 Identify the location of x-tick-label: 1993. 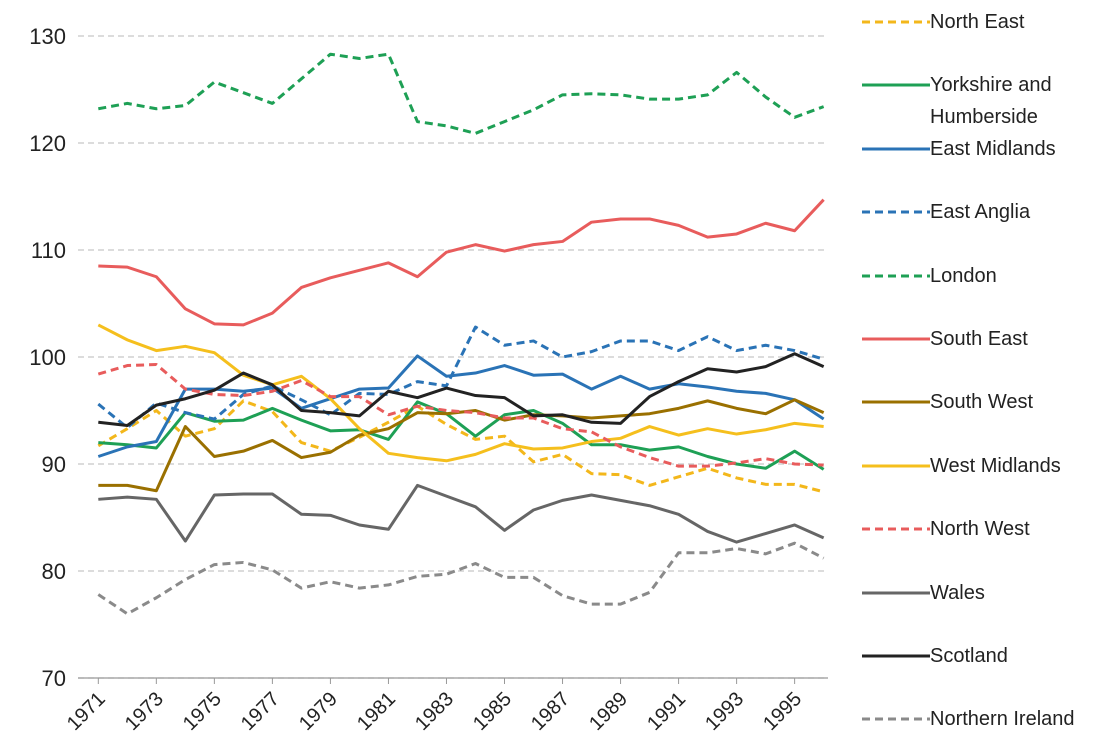
(724, 711).